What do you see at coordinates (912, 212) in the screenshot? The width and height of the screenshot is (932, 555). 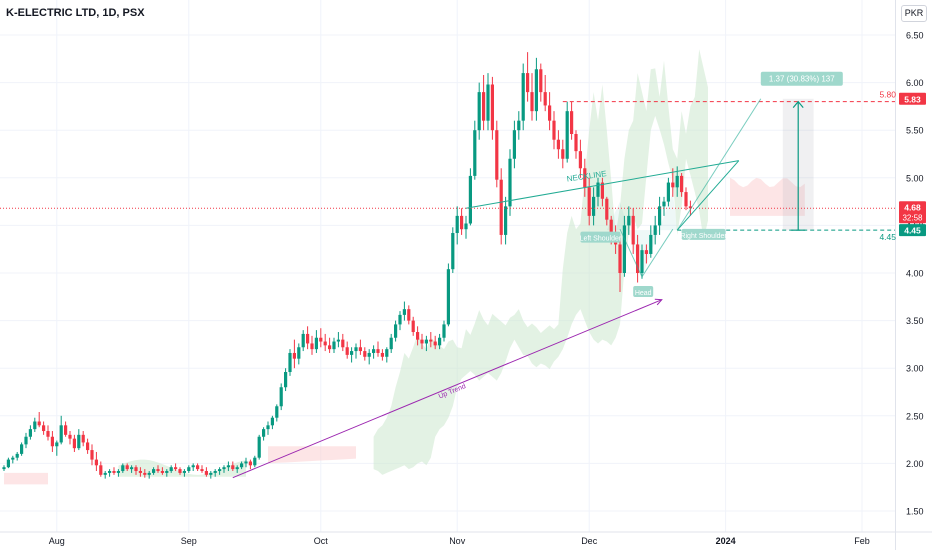 I see `last-price-tag-bg` at bounding box center [912, 212].